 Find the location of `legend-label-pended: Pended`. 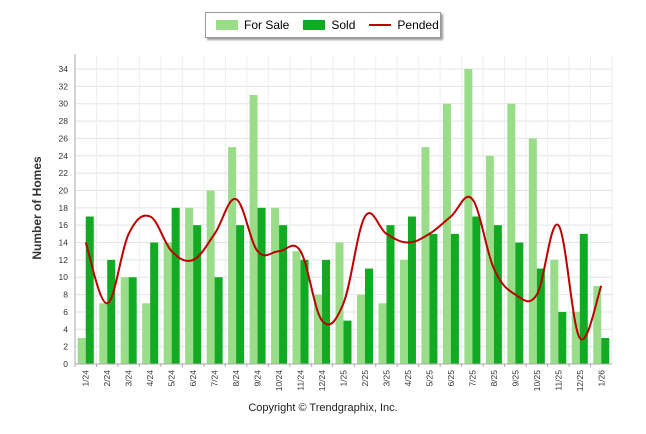

legend-label-pended: Pended is located at coordinates (418, 25).